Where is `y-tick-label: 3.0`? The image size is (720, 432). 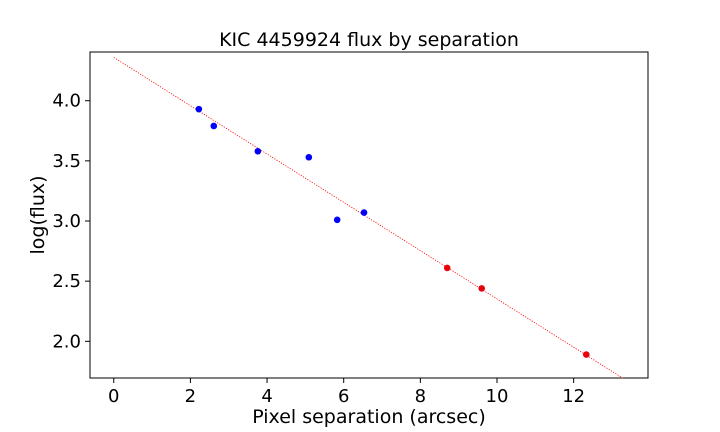
y-tick-label: 3.0 is located at coordinates (66, 221).